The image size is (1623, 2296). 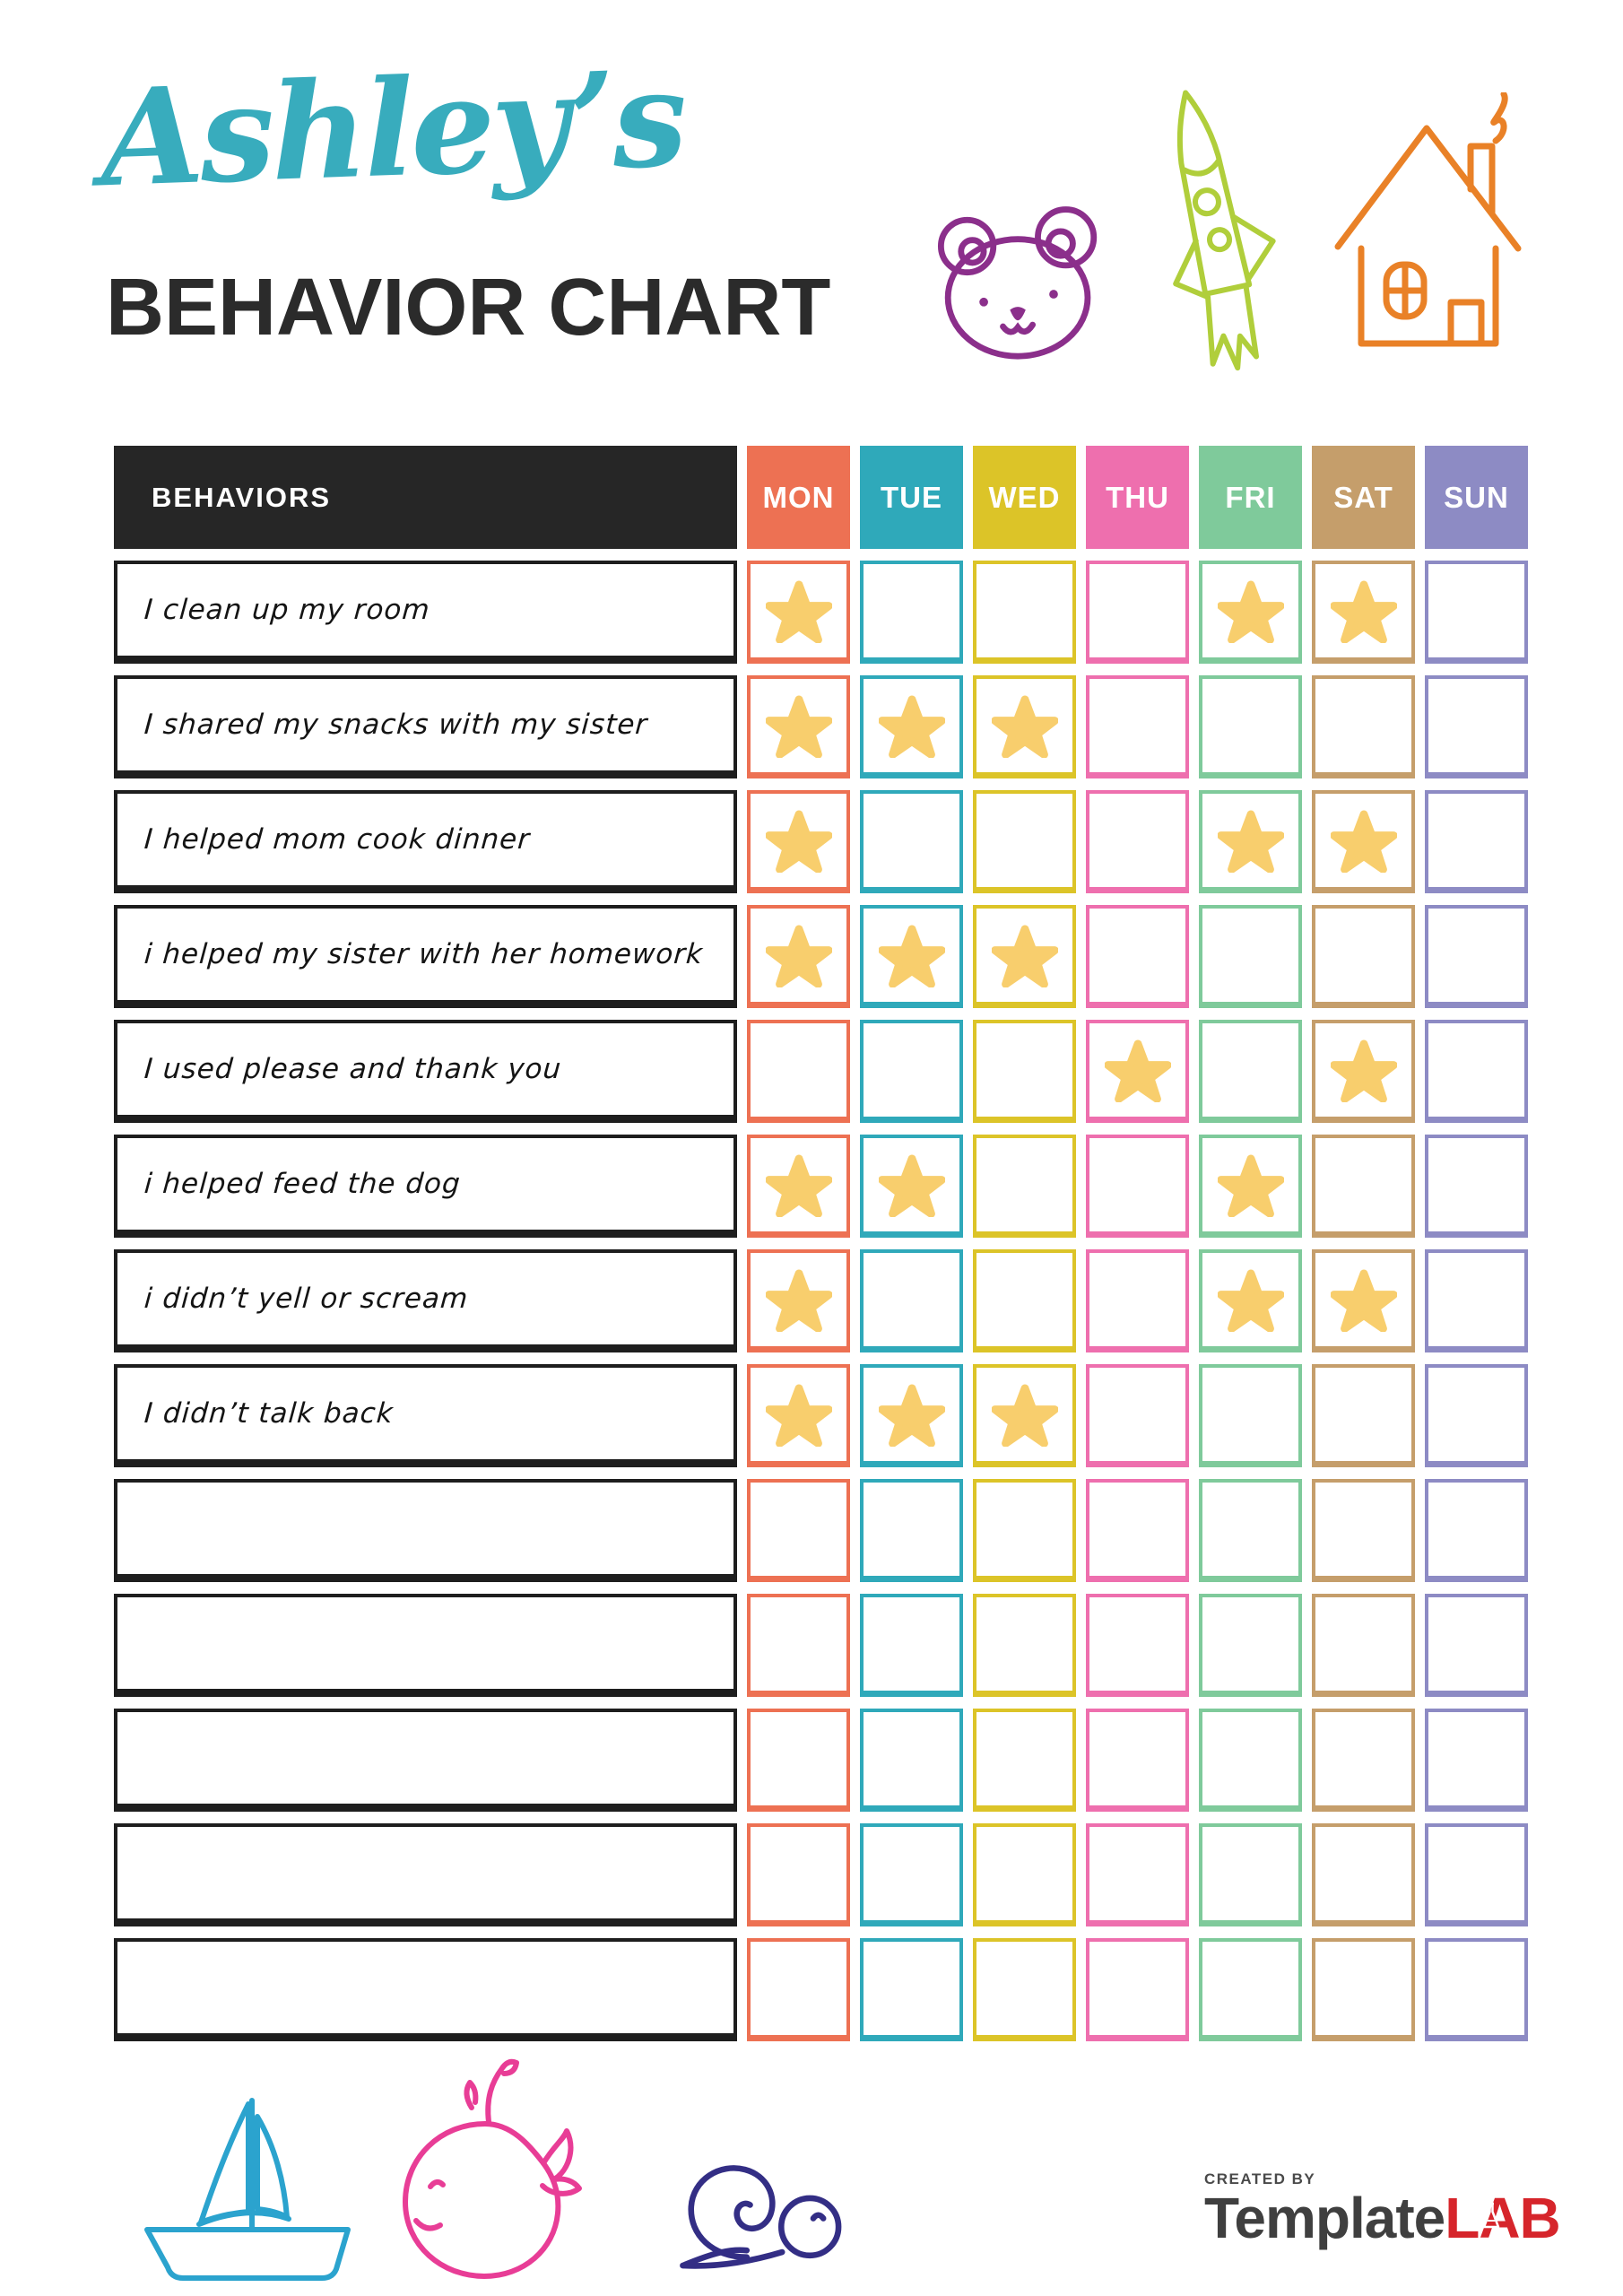 I want to click on day-header-sun: SUN, so click(x=1476, y=497).